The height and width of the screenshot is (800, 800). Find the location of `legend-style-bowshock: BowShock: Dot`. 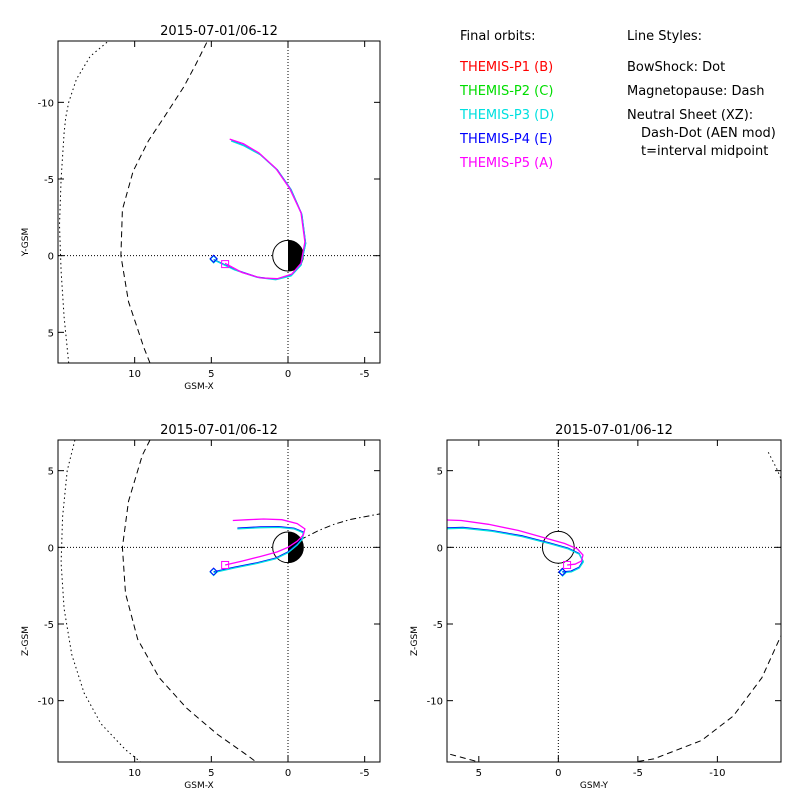

legend-style-bowshock: BowShock: Dot is located at coordinates (676, 67).